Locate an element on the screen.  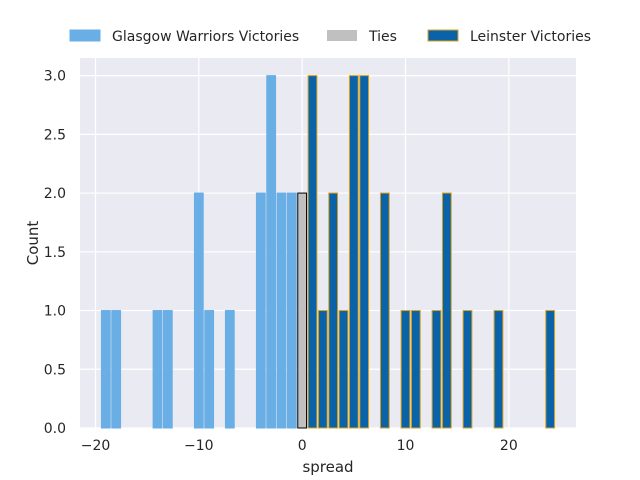
y-tick-label: 3.0 is located at coordinates (55, 77).